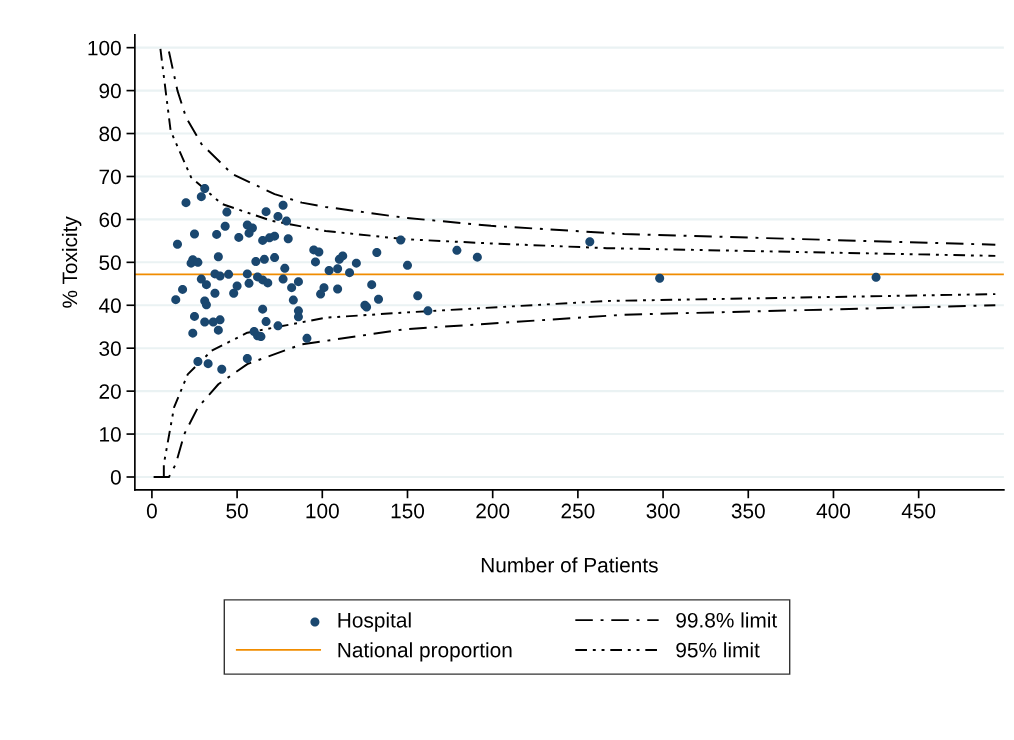 The image size is (1014, 740). I want to click on y-tick-label: 30, so click(110, 348).